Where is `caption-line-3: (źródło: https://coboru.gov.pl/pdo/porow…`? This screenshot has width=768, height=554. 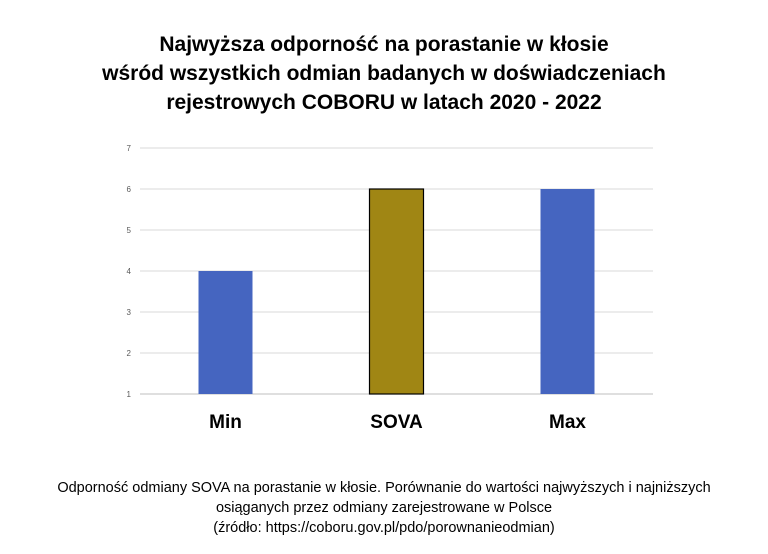 caption-line-3: (źródło: https://coboru.gov.pl/pdo/porow… is located at coordinates (384, 528).